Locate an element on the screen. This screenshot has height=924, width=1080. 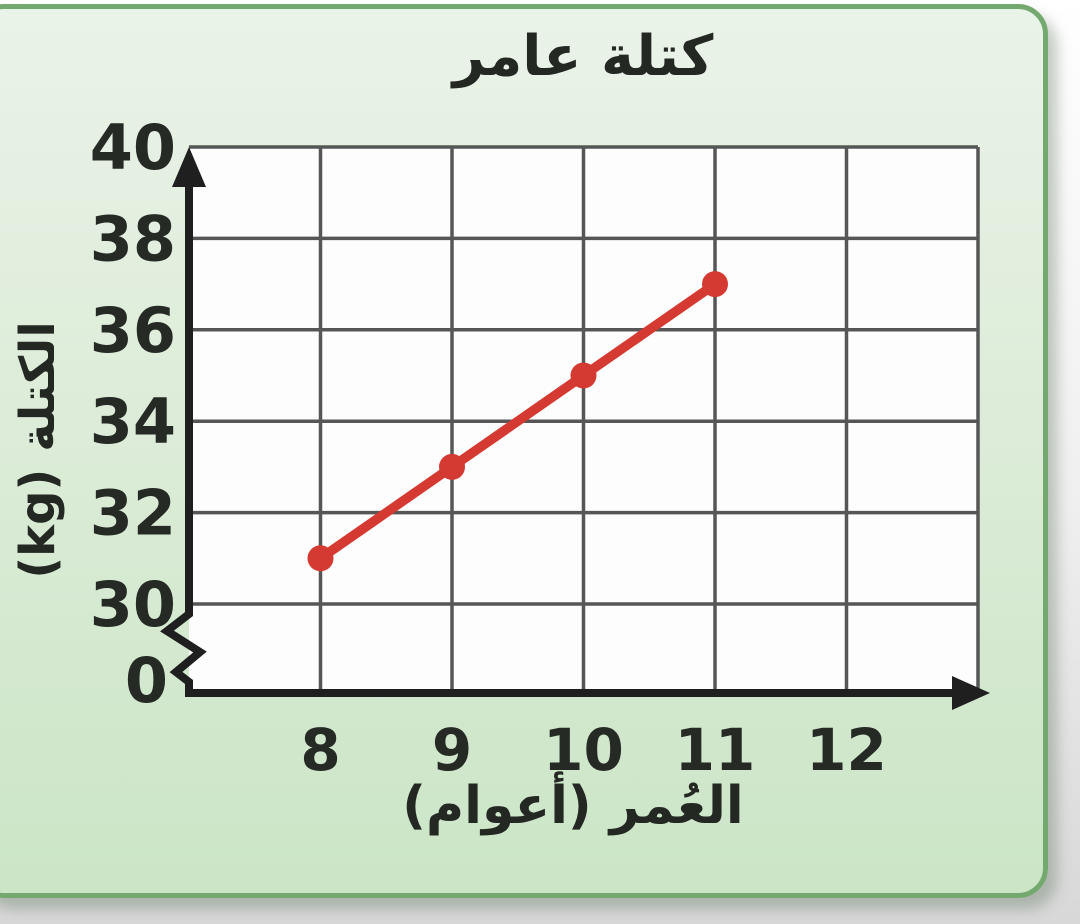
chart-title: كتلة عامر is located at coordinates (583, 56).